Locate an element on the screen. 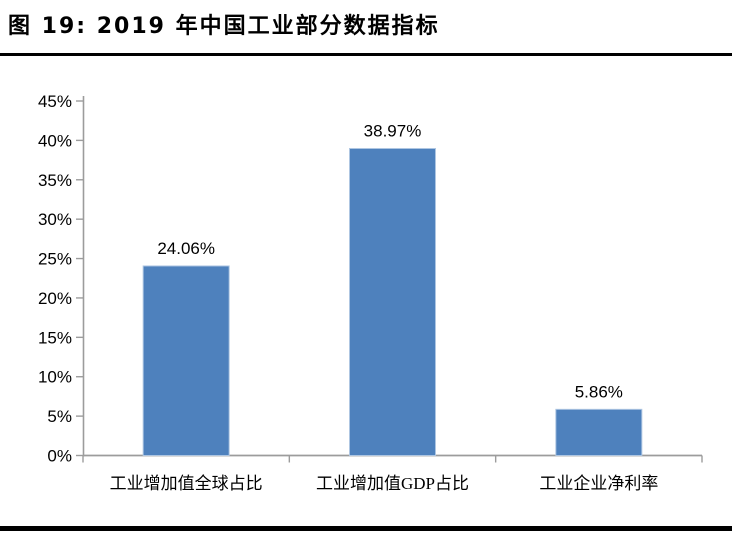 This screenshot has height=535, width=732. y-axis-tick-label: 35% is located at coordinates (55, 180).